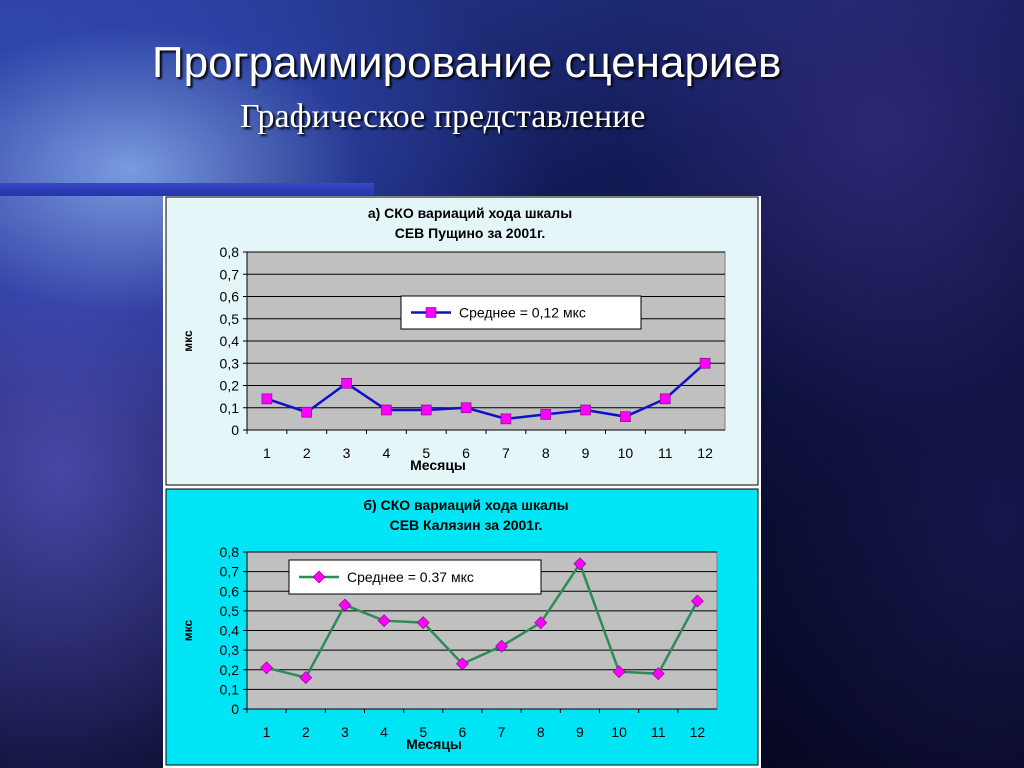  What do you see at coordinates (470, 213) in the screenshot?
I see `chart-title-line: а) СКО вариаций хода шкалы` at bounding box center [470, 213].